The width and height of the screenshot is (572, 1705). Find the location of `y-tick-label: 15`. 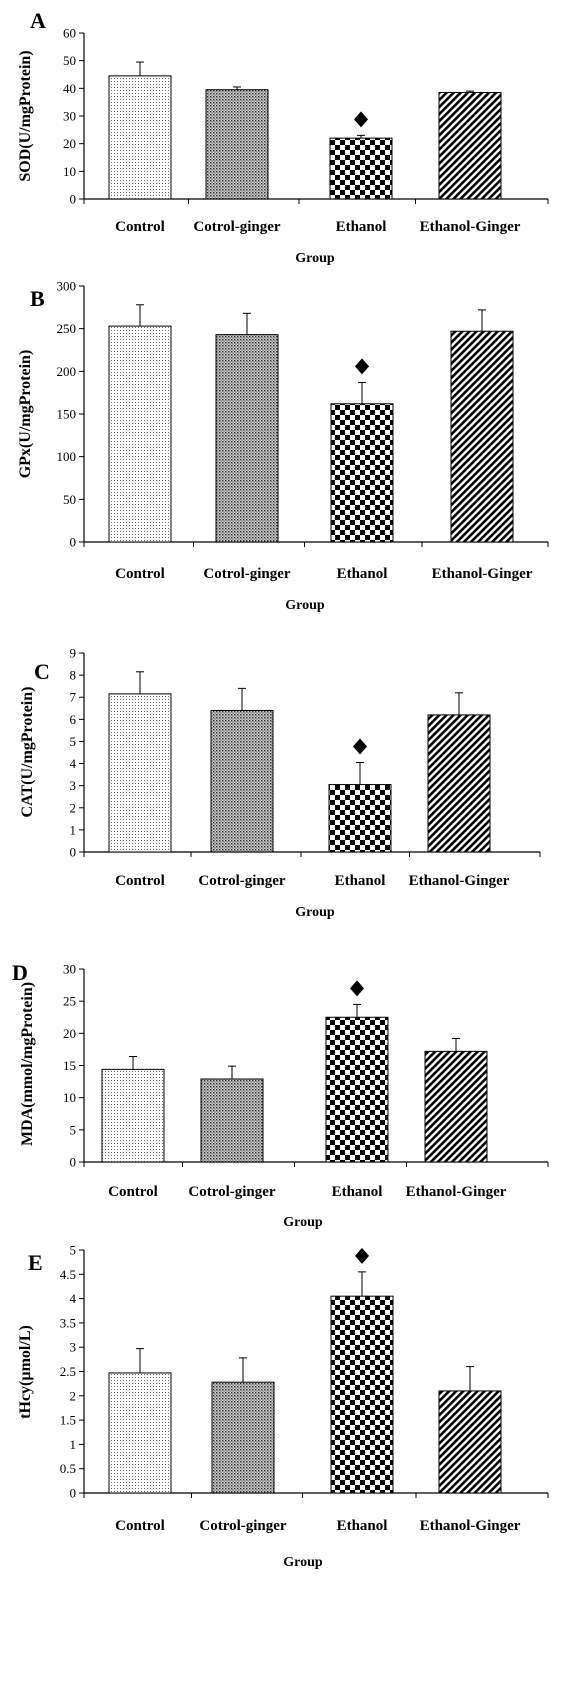

y-tick-label: 15 is located at coordinates (69, 1065).